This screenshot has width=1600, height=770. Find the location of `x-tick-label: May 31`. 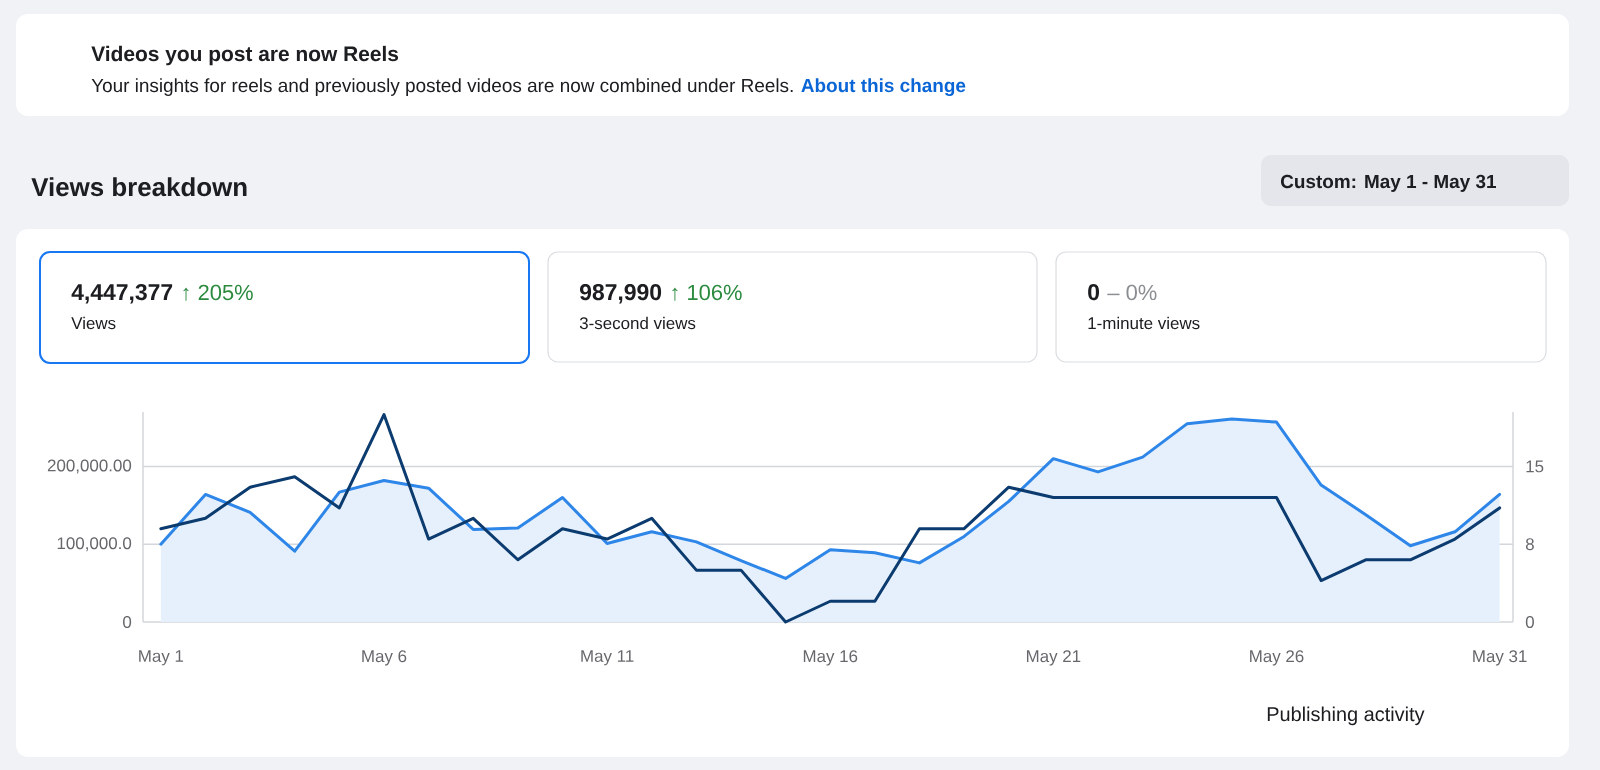

x-tick-label: May 31 is located at coordinates (1500, 658).